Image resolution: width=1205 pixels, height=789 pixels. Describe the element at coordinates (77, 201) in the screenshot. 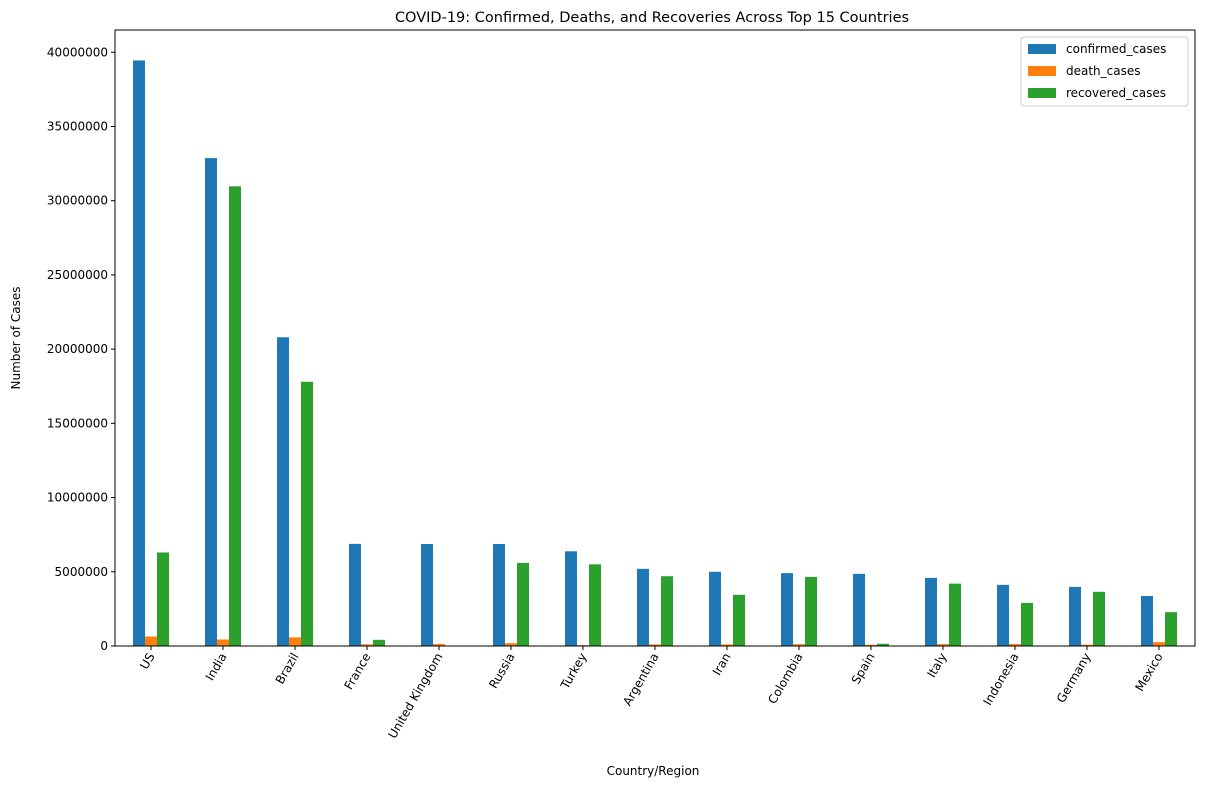

I see `y-tick-label: 30000000` at that location.